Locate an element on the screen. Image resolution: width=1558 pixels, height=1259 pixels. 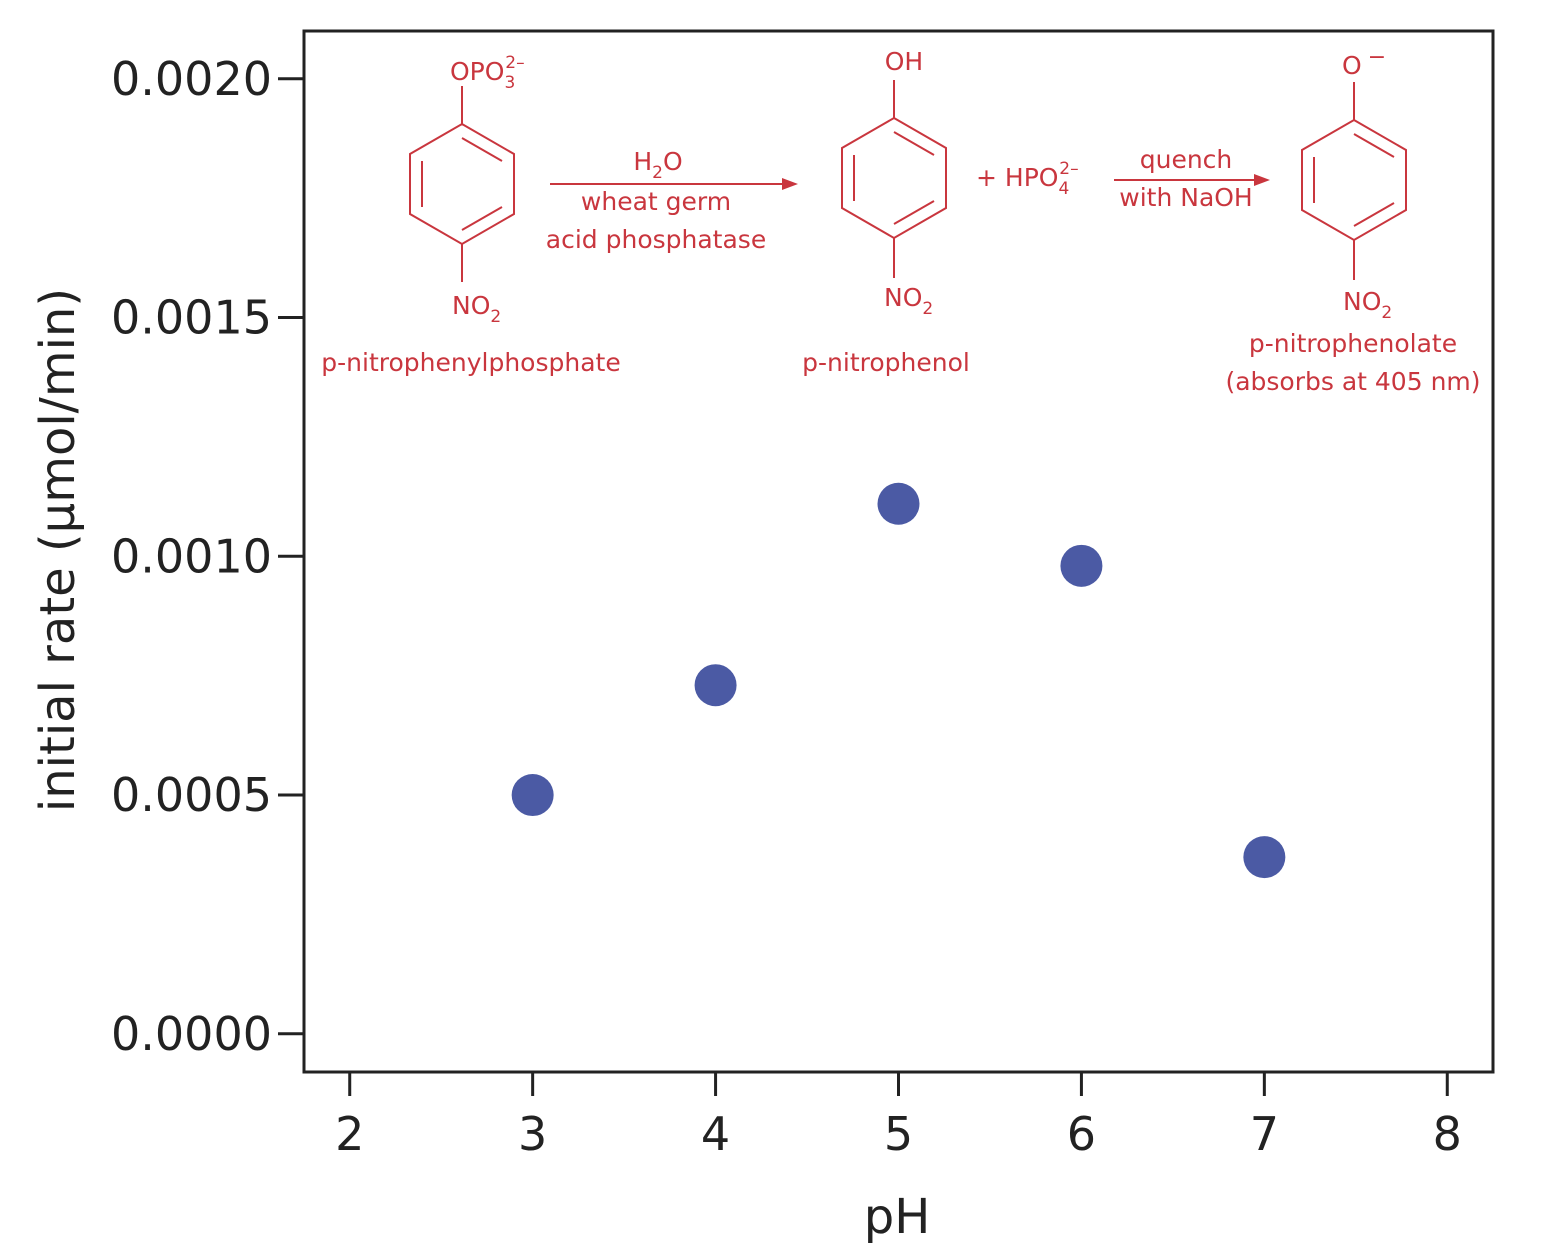
y-tick-label: 0.0000 is located at coordinates (191, 1034).